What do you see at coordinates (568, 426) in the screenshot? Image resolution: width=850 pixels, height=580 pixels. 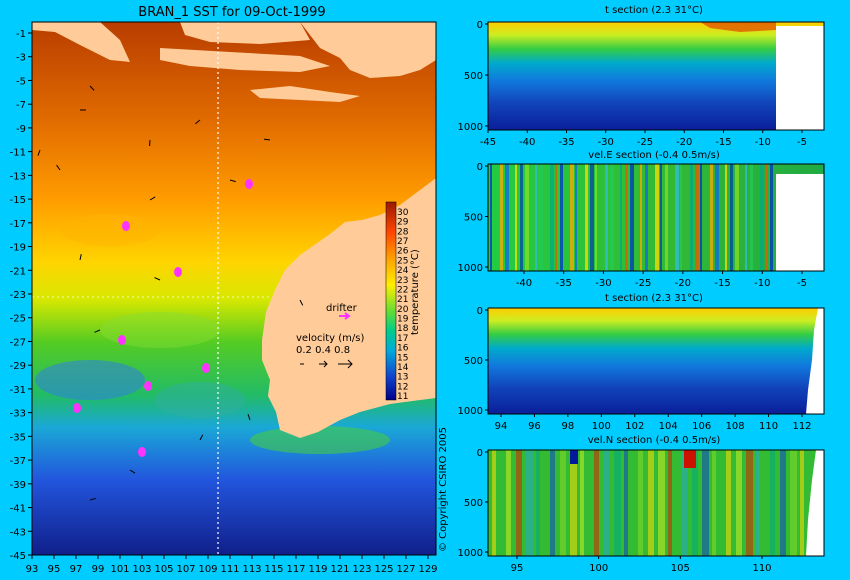 I see `section-x-tick-label: 98` at bounding box center [568, 426].